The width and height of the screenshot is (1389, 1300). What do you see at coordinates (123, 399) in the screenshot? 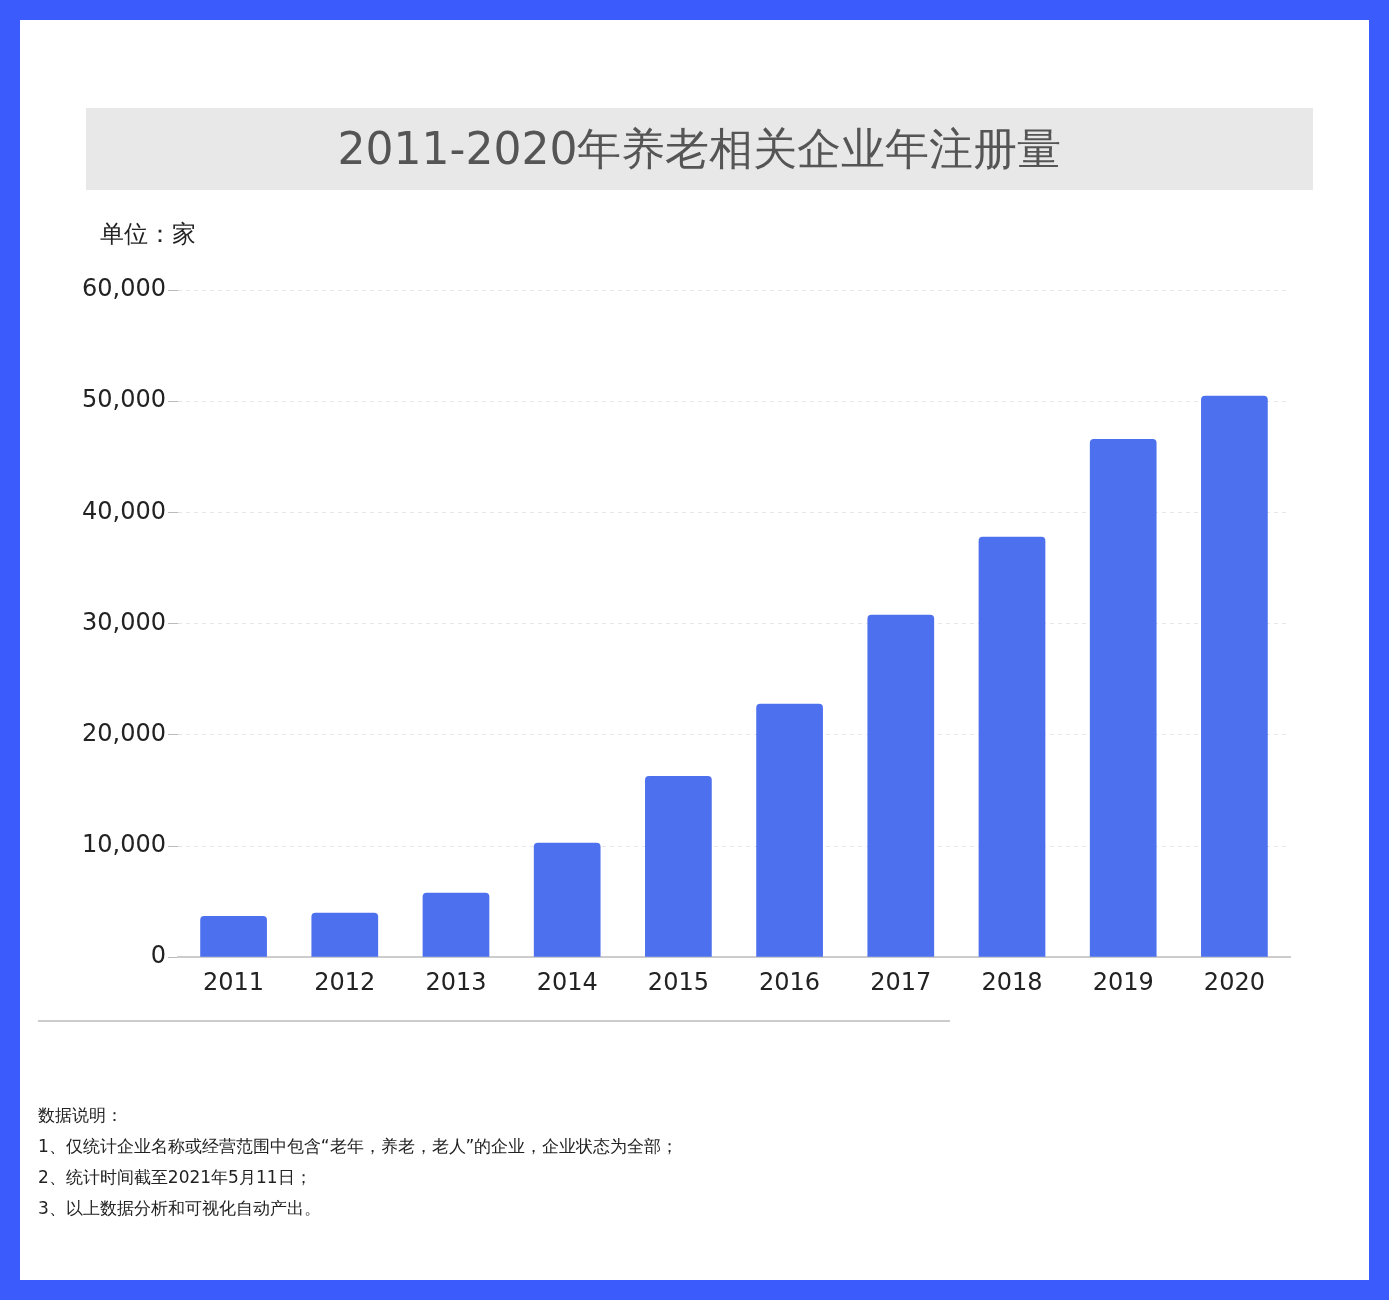
I see `y-tick-label: 50,000` at bounding box center [123, 399].